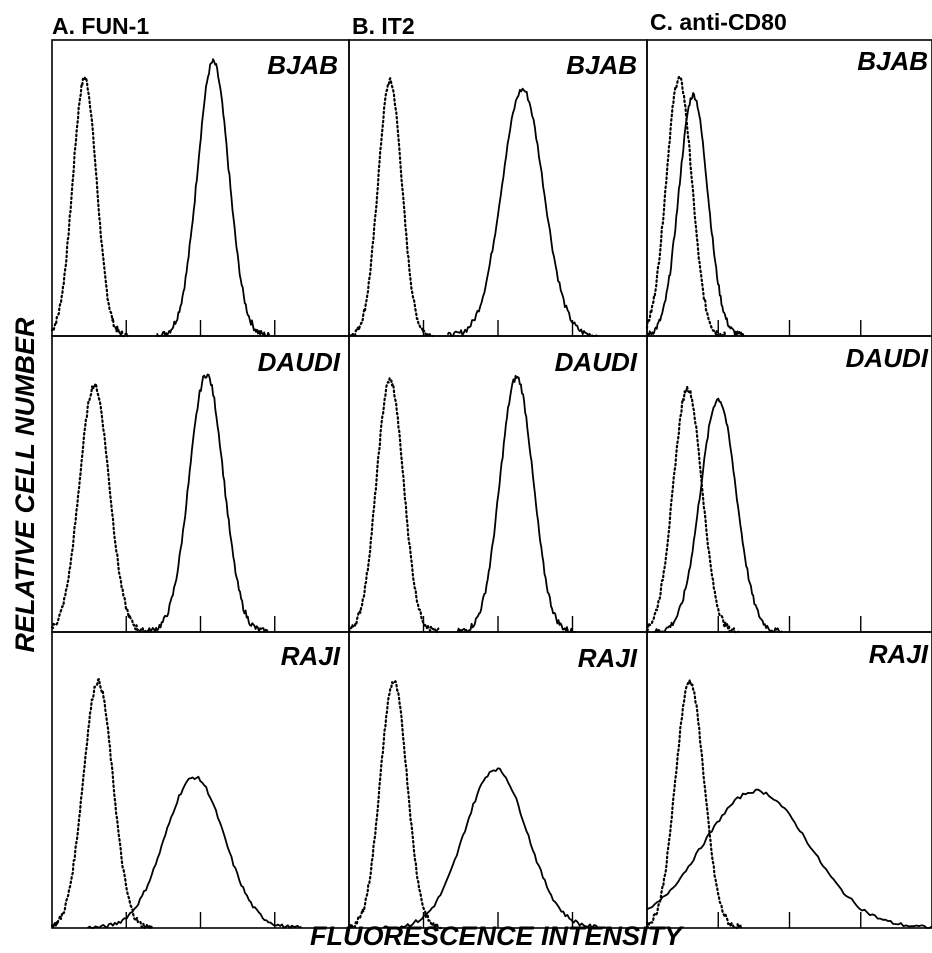  I want to click on panel-label-daudi-fun1: DAUDI, so click(299, 362).